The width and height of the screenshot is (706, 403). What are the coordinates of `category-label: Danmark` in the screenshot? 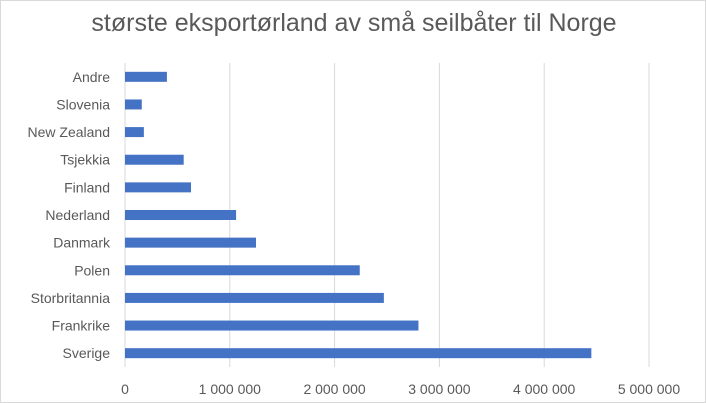 It's located at (82, 243).